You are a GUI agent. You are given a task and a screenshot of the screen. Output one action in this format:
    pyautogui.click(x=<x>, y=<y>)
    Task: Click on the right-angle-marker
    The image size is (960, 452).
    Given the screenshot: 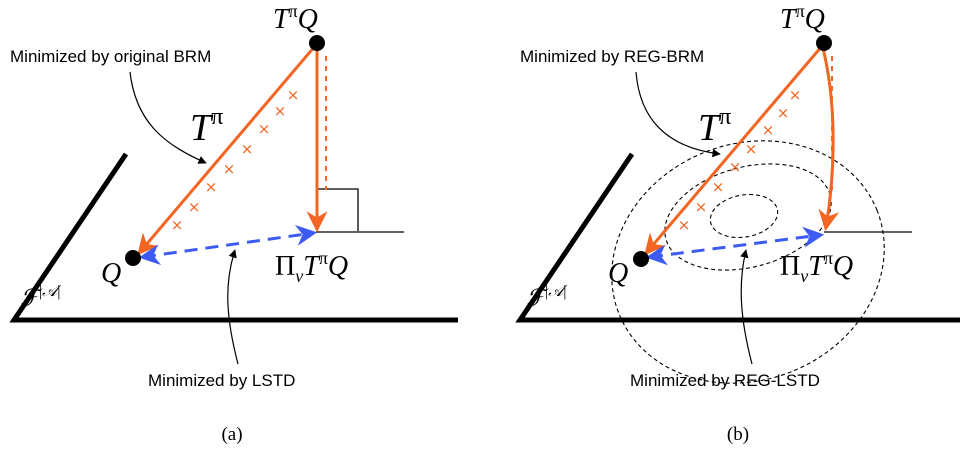 What is the action you would take?
    pyautogui.click(x=337, y=209)
    